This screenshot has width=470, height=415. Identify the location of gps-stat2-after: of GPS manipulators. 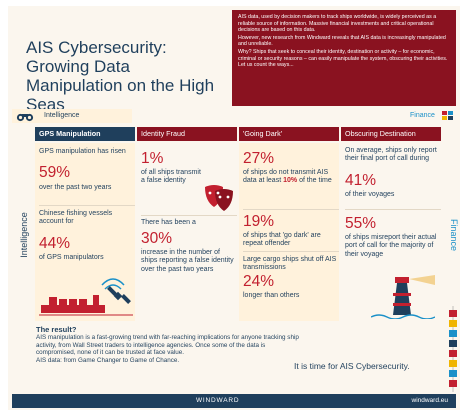
(71, 257).